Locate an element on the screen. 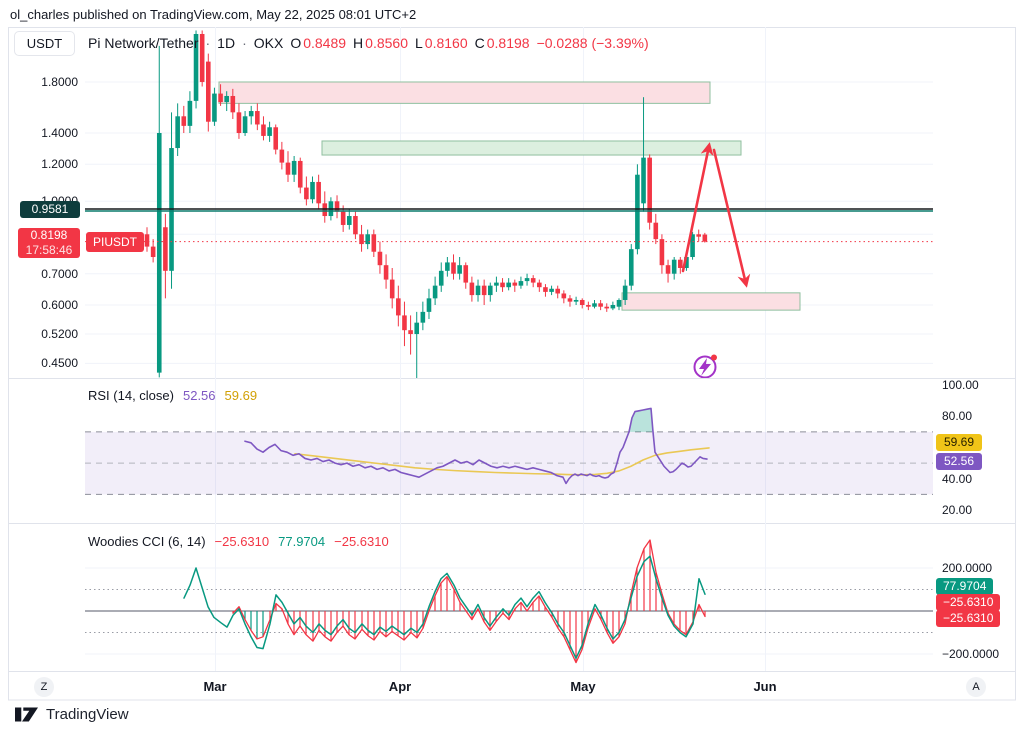  last-price-badge: 0.8198 17:58:46 is located at coordinates (49, 242).